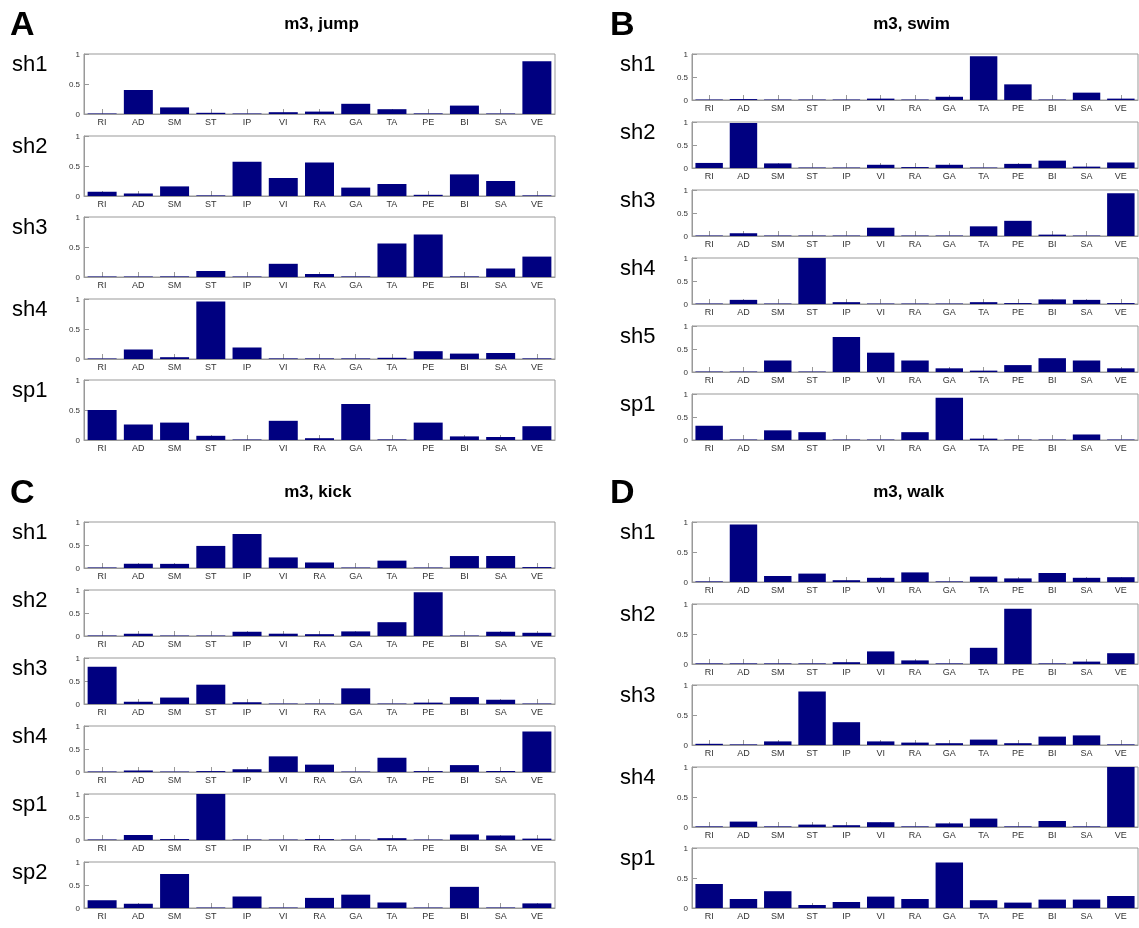  Describe the element at coordinates (637, 63) in the screenshot. I see `y-axis-title: sh1` at that location.